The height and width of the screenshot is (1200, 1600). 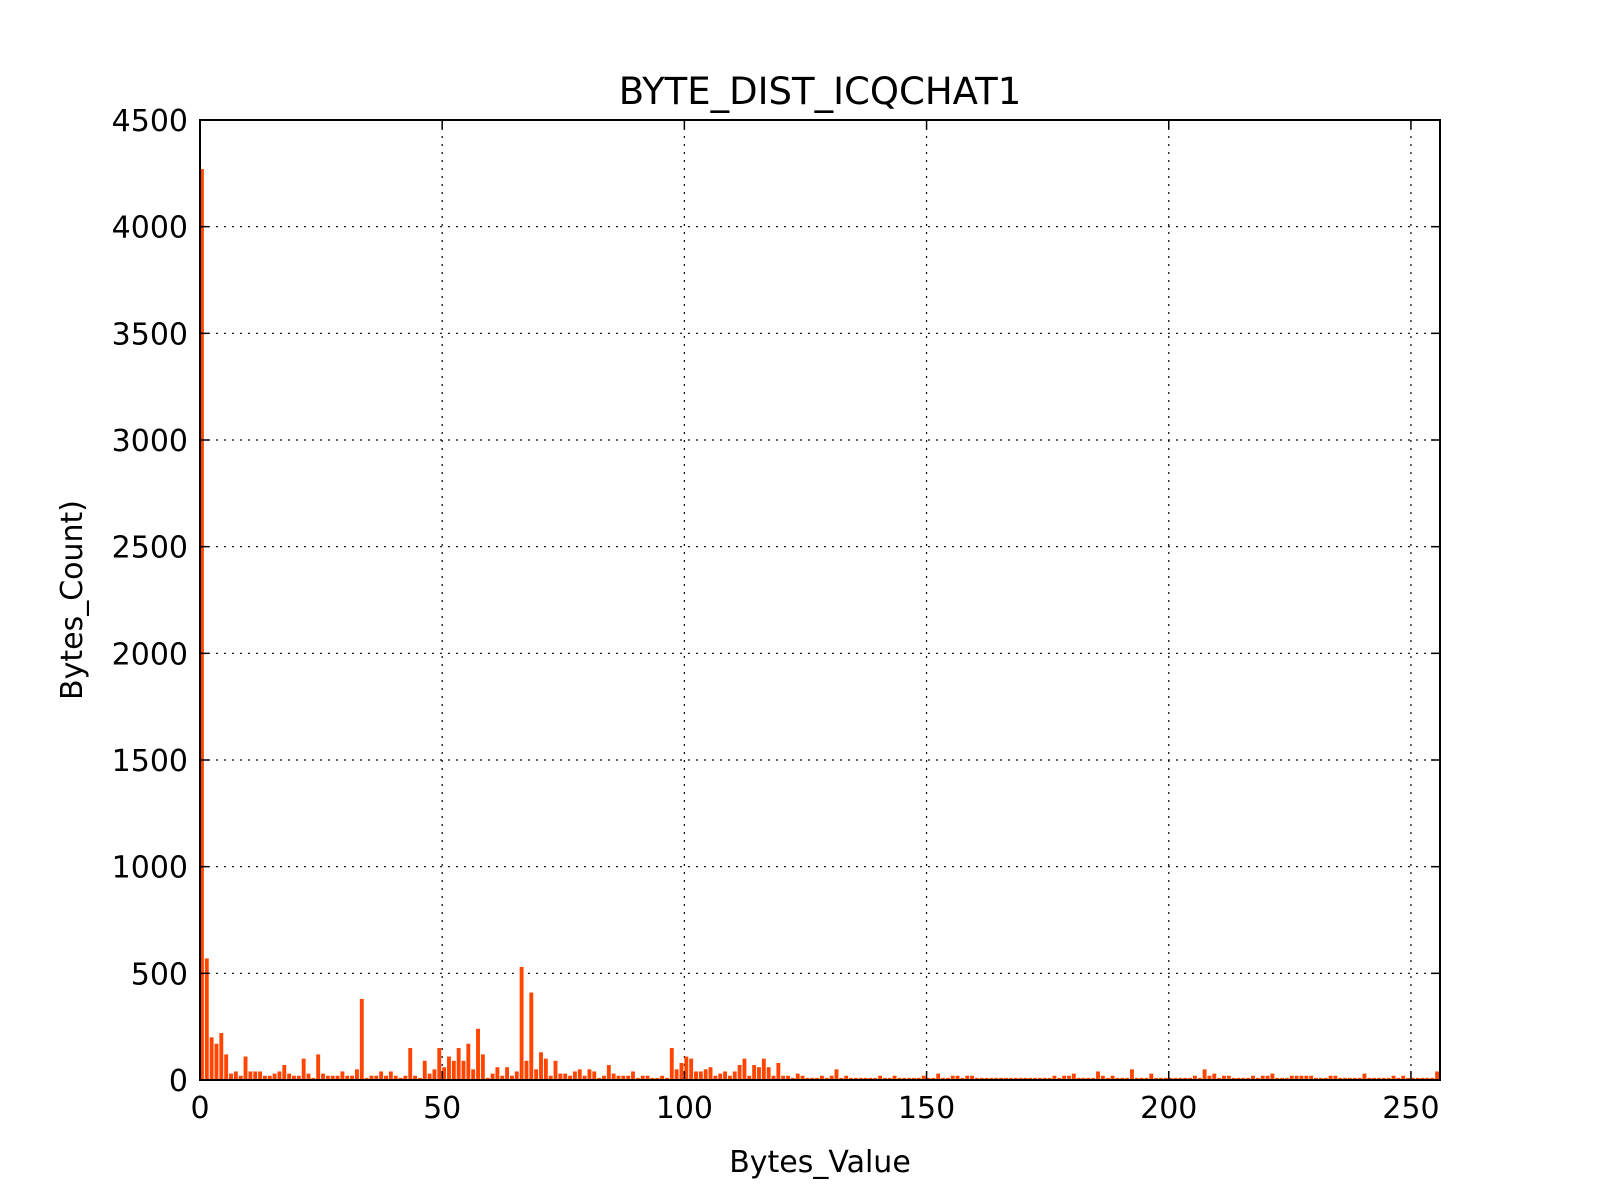 What do you see at coordinates (150, 548) in the screenshot?
I see `y-tick-label: 2500` at bounding box center [150, 548].